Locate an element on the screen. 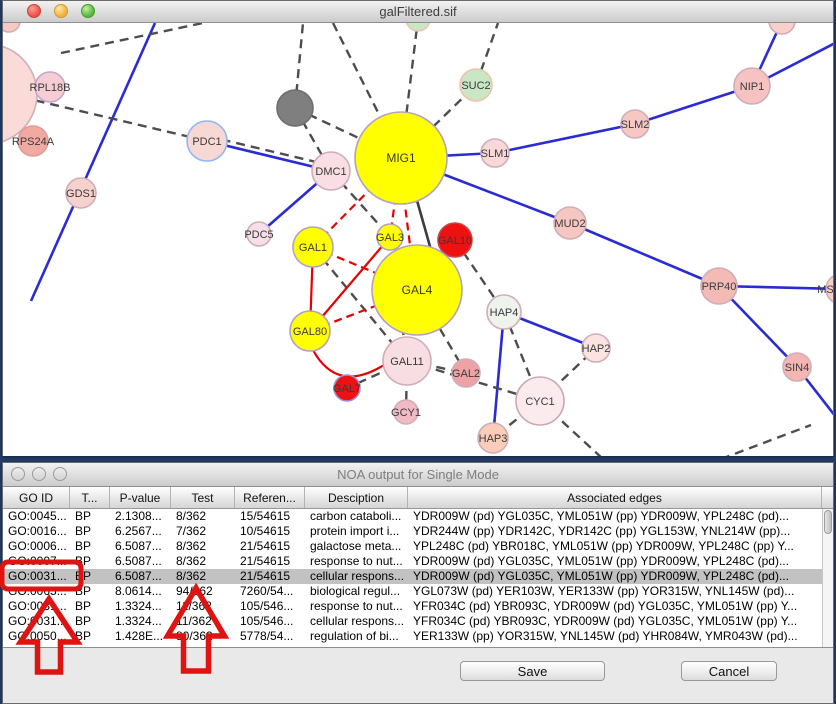 The height and width of the screenshot is (704, 836). node-dmc1 is located at coordinates (331, 171).